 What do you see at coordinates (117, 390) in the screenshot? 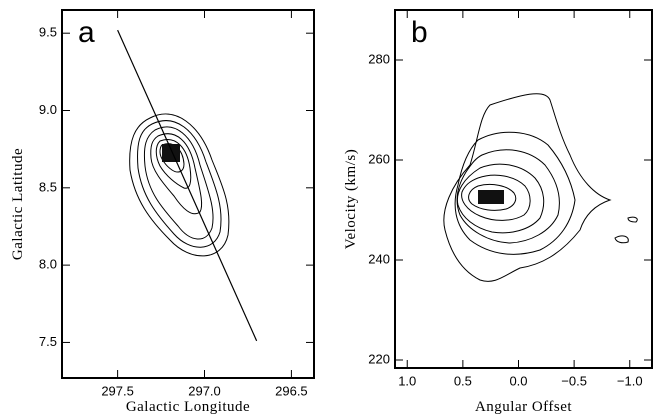
I see `x-tick-label: 297.5` at bounding box center [117, 390].